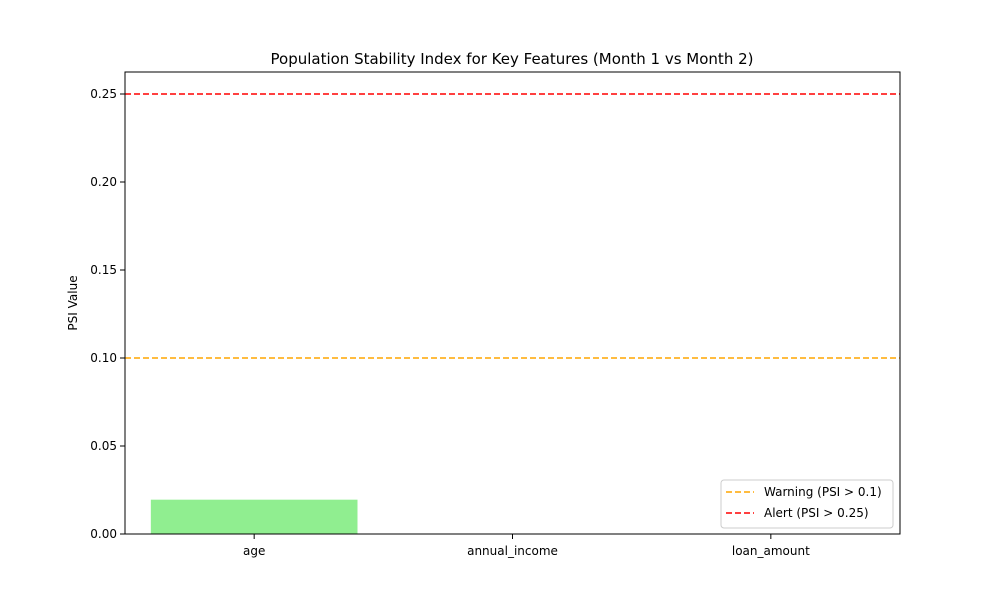 The height and width of the screenshot is (600, 1000). I want to click on x-tick-label: loan_amount, so click(771, 551).